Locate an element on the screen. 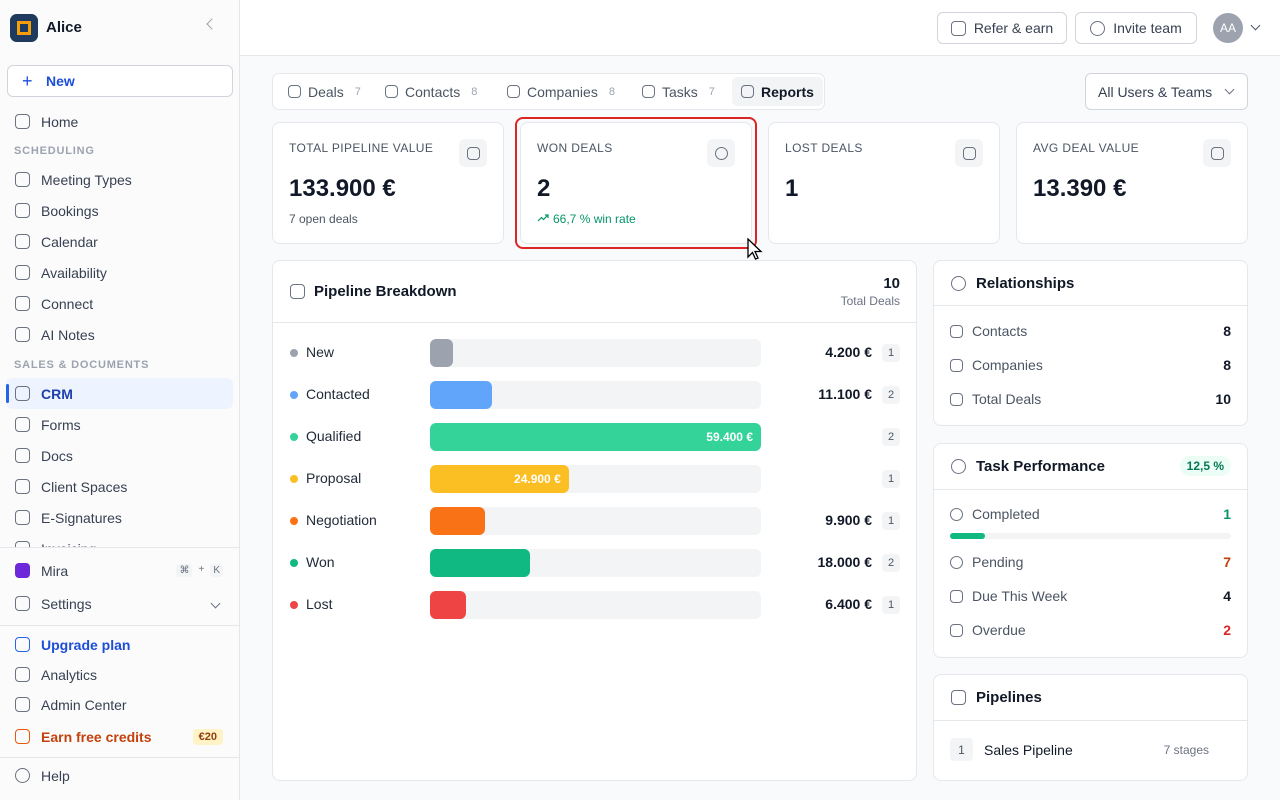  pipelines-card: Pipelines 1 Sales Pipeline 7 stages is located at coordinates (1090, 727).